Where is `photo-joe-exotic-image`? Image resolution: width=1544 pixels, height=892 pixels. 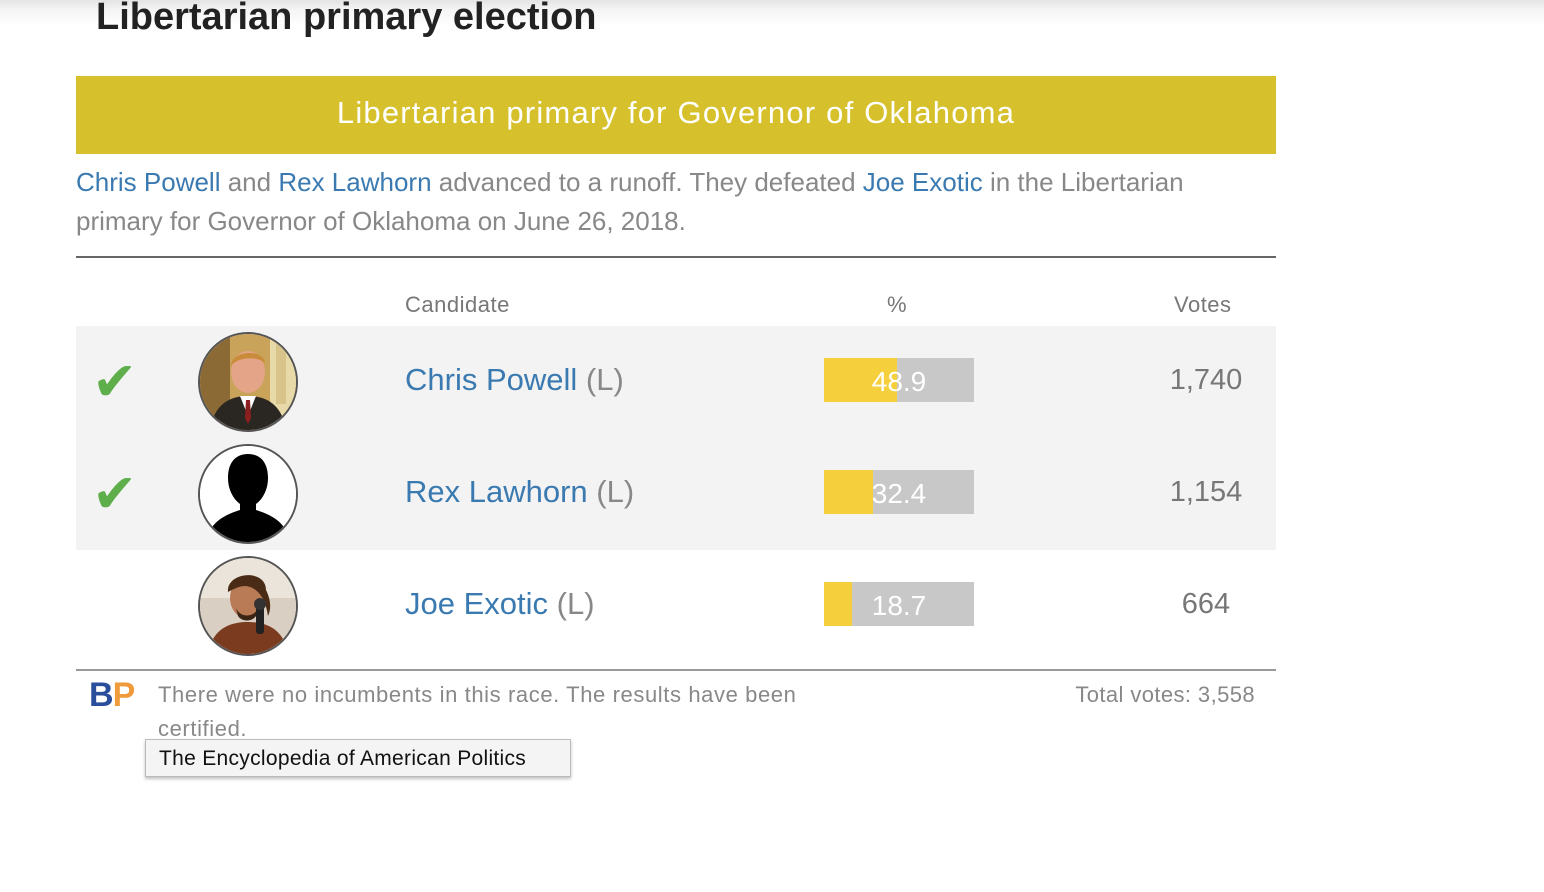 photo-joe-exotic-image is located at coordinates (248, 606).